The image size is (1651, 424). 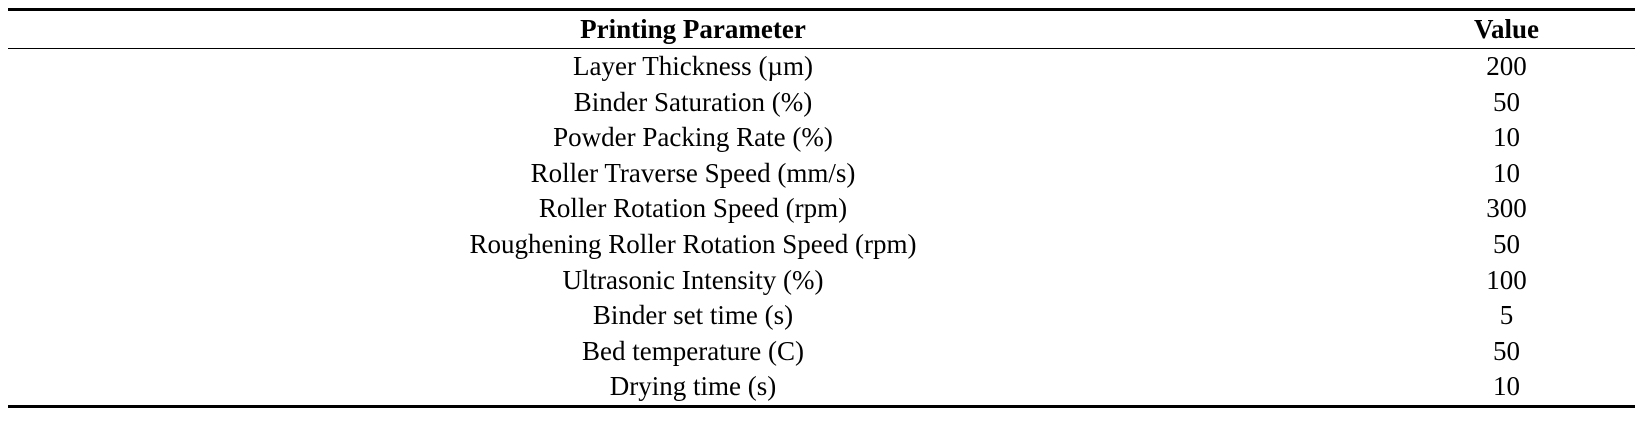 I want to click on header-row: Printing Parameter Value, so click(x=821, y=29).